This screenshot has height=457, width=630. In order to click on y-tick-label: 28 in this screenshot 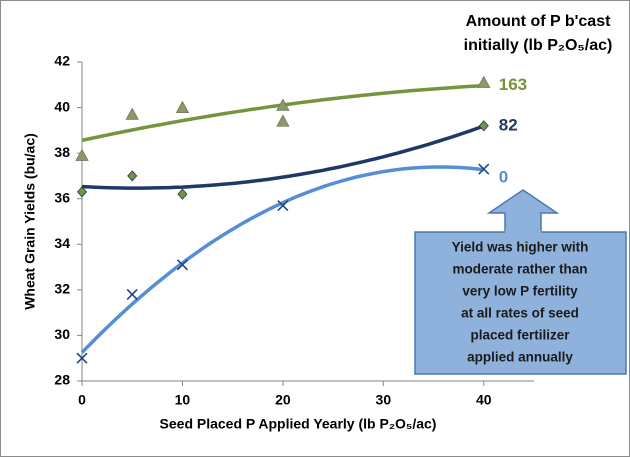, I will do `click(62, 380)`.